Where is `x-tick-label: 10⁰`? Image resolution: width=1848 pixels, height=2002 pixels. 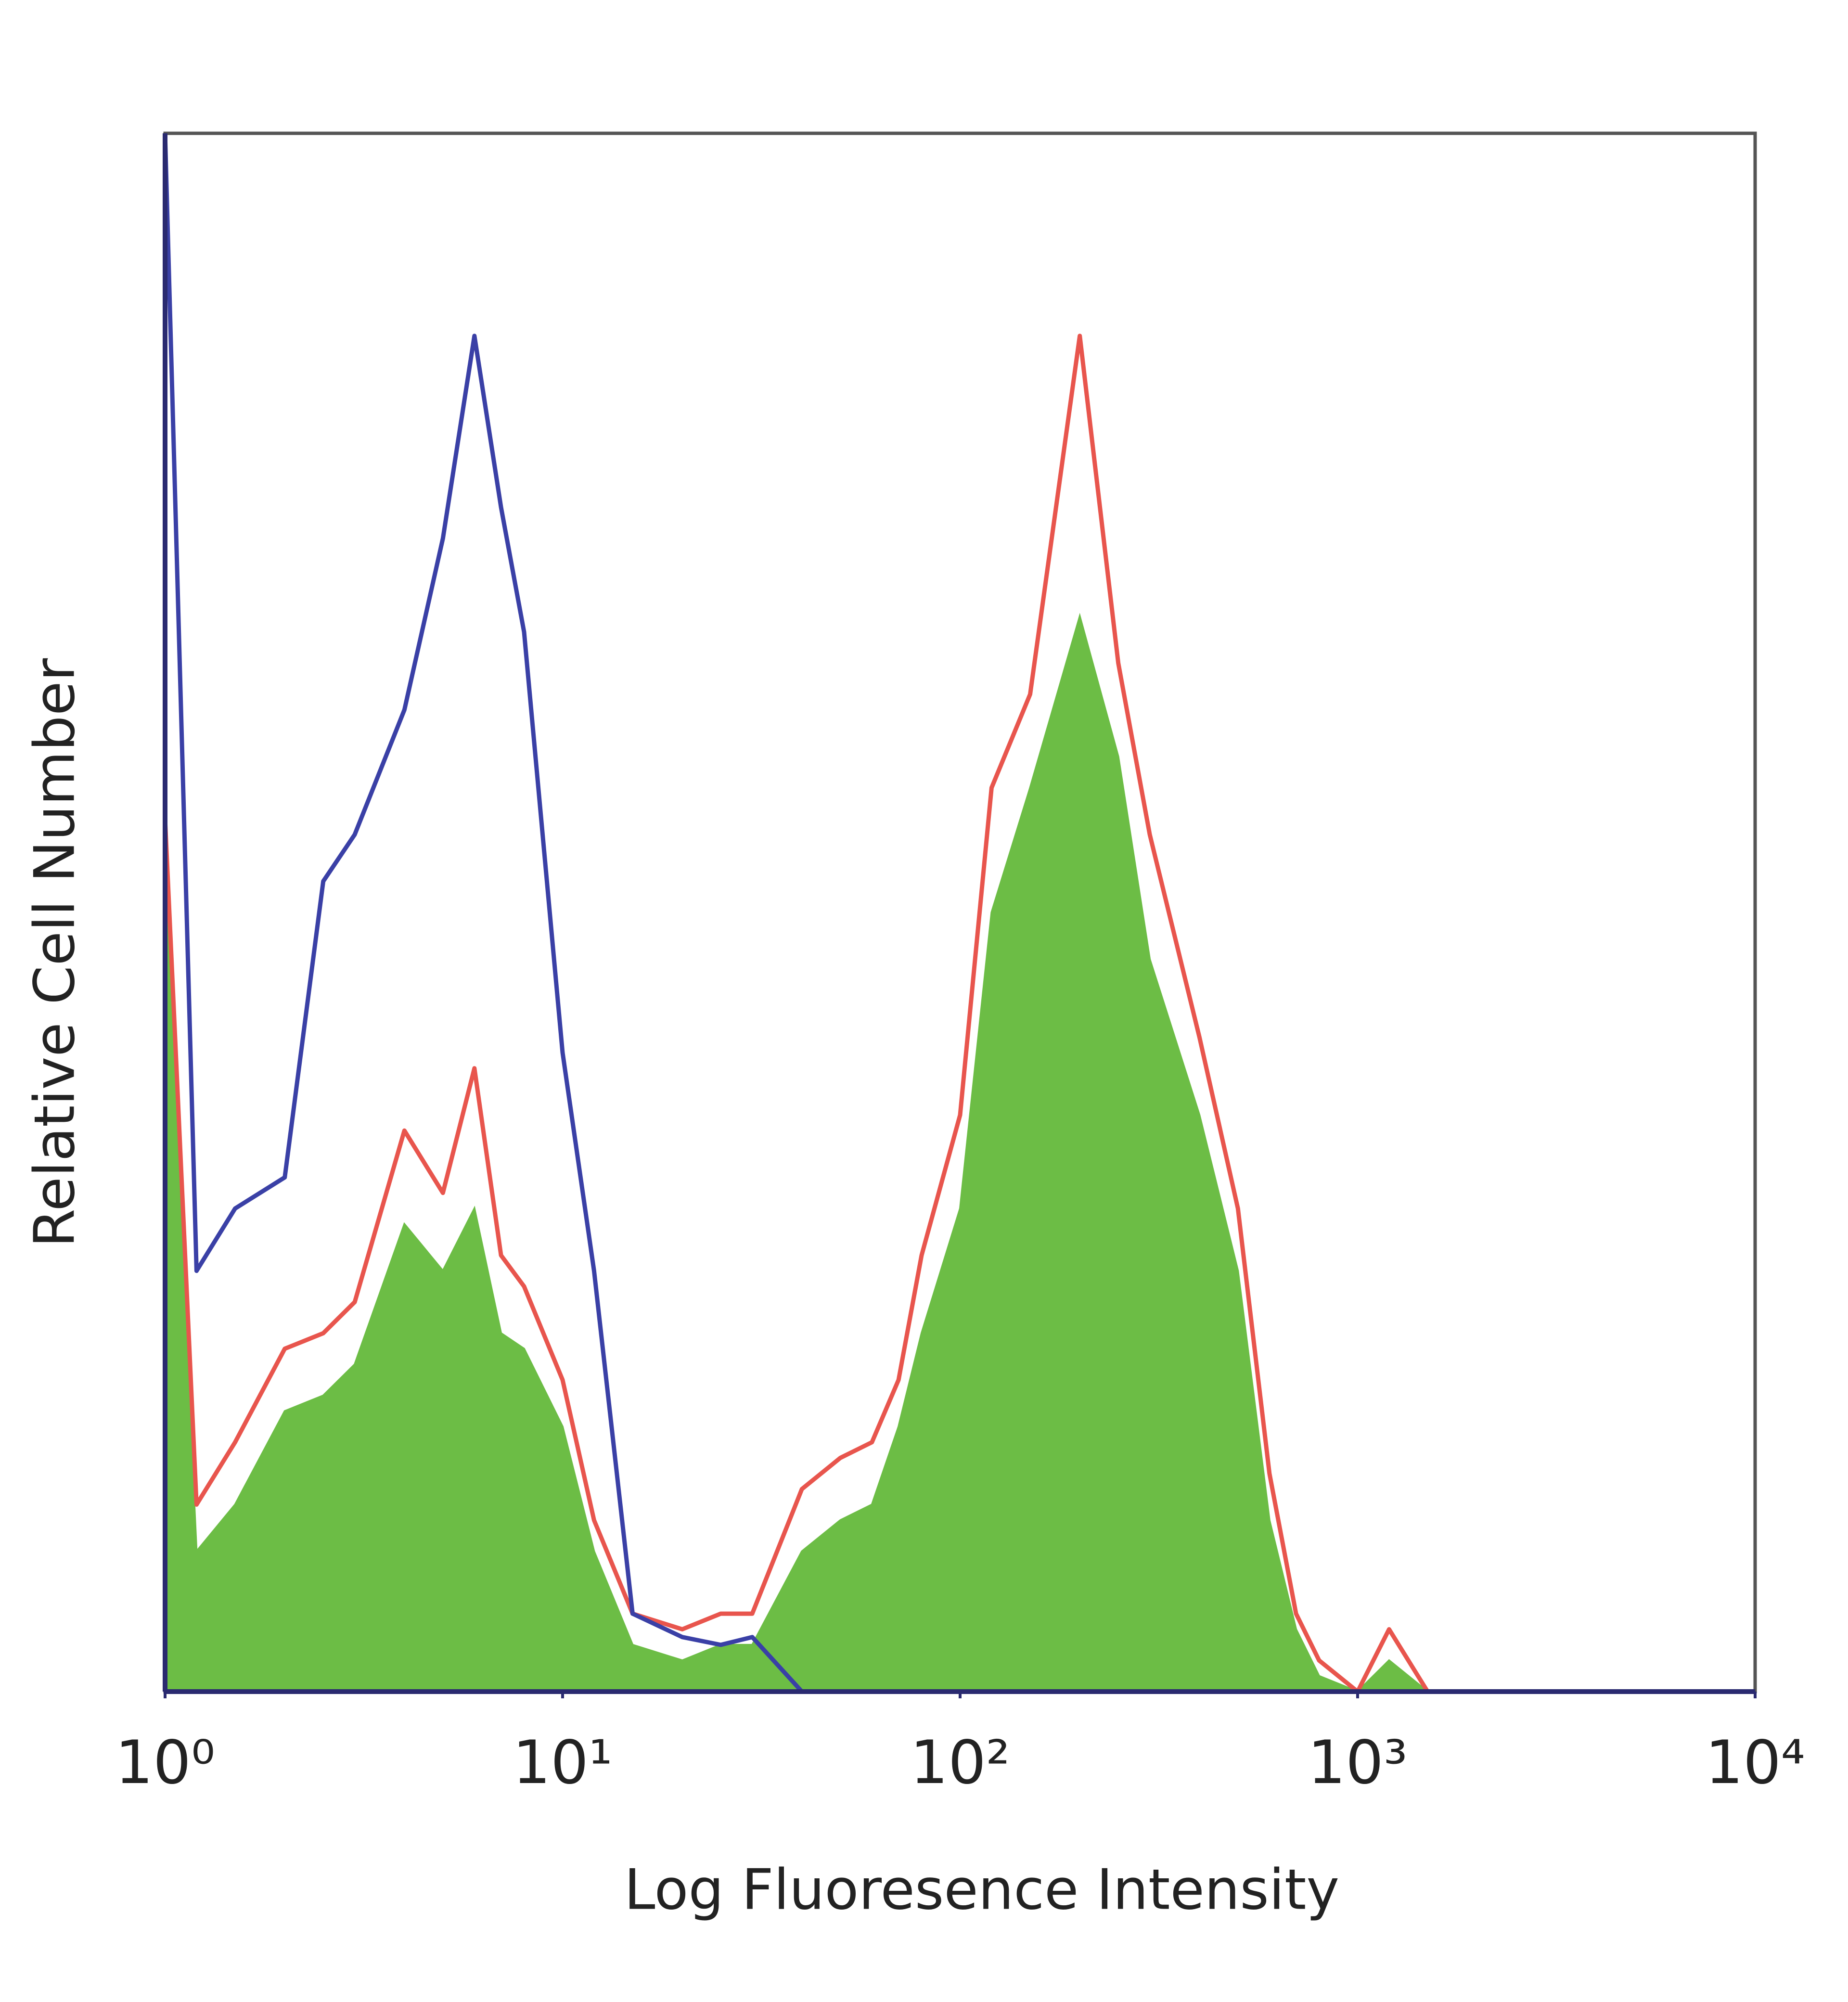
x-tick-label: 10⁰ is located at coordinates (165, 1762).